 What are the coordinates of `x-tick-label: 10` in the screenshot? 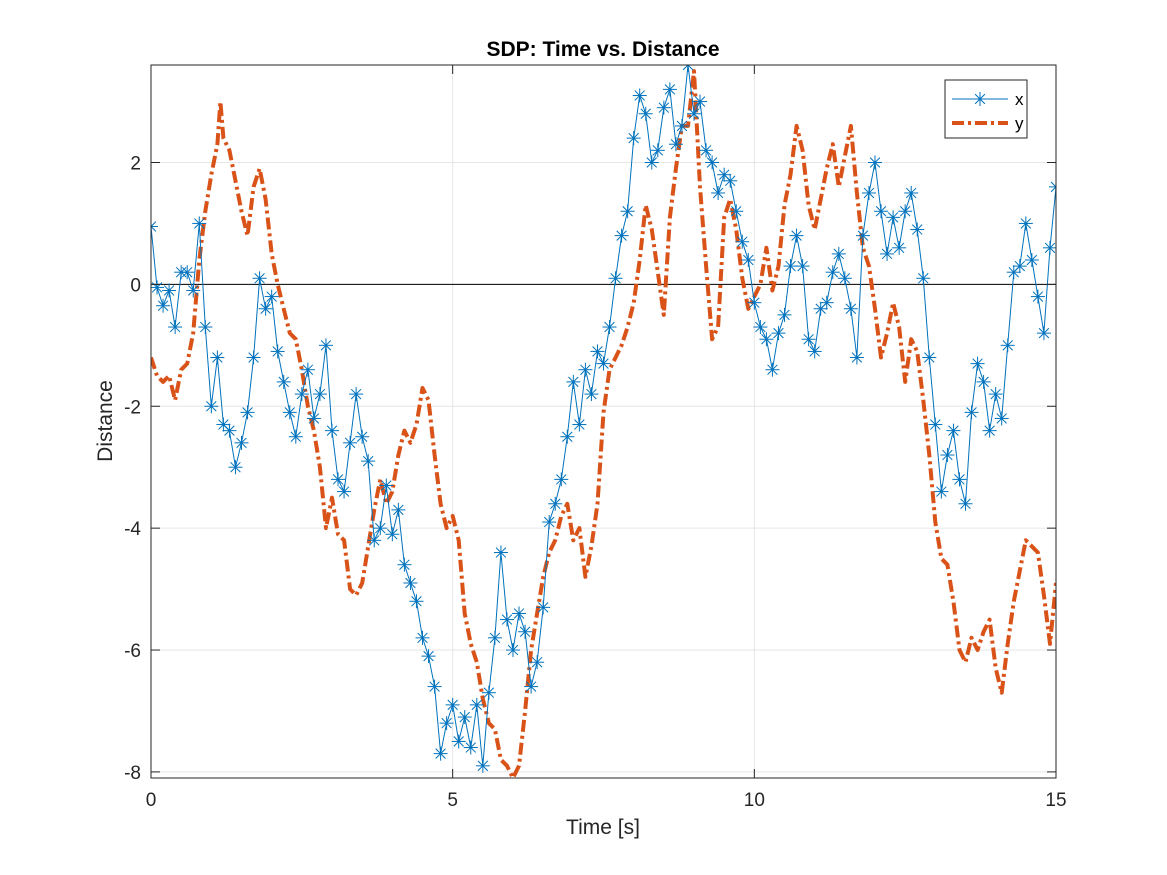 It's located at (754, 800).